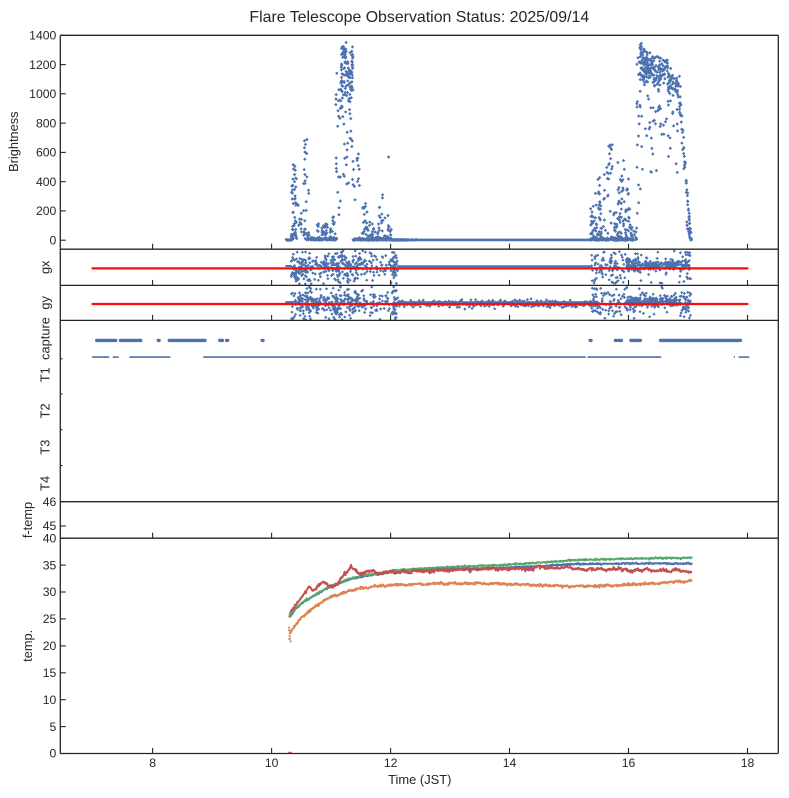 The height and width of the screenshot is (798, 789). Describe the element at coordinates (46, 153) in the screenshot. I see `svg-text: 600` at that location.